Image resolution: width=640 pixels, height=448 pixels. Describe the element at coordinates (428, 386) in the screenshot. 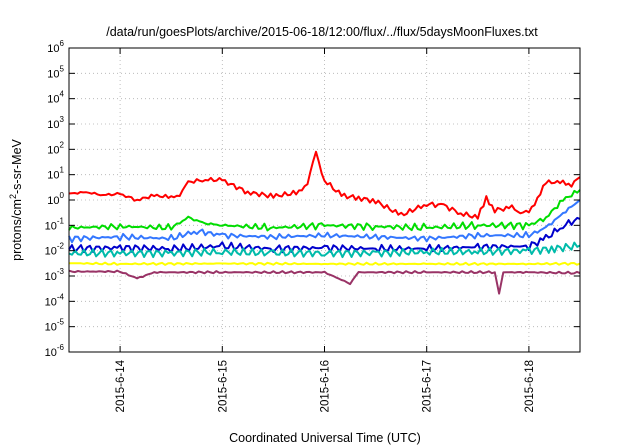

I see `x-tick-label: 2015-6-17` at that location.